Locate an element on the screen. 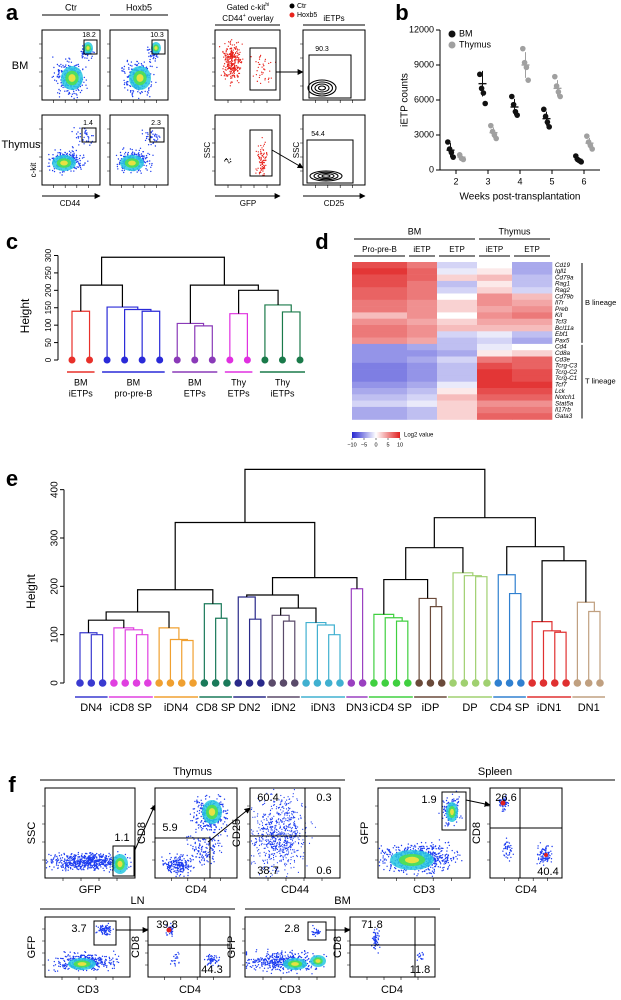 The image size is (621, 1000). gate-value: 10.3 is located at coordinates (157, 35).